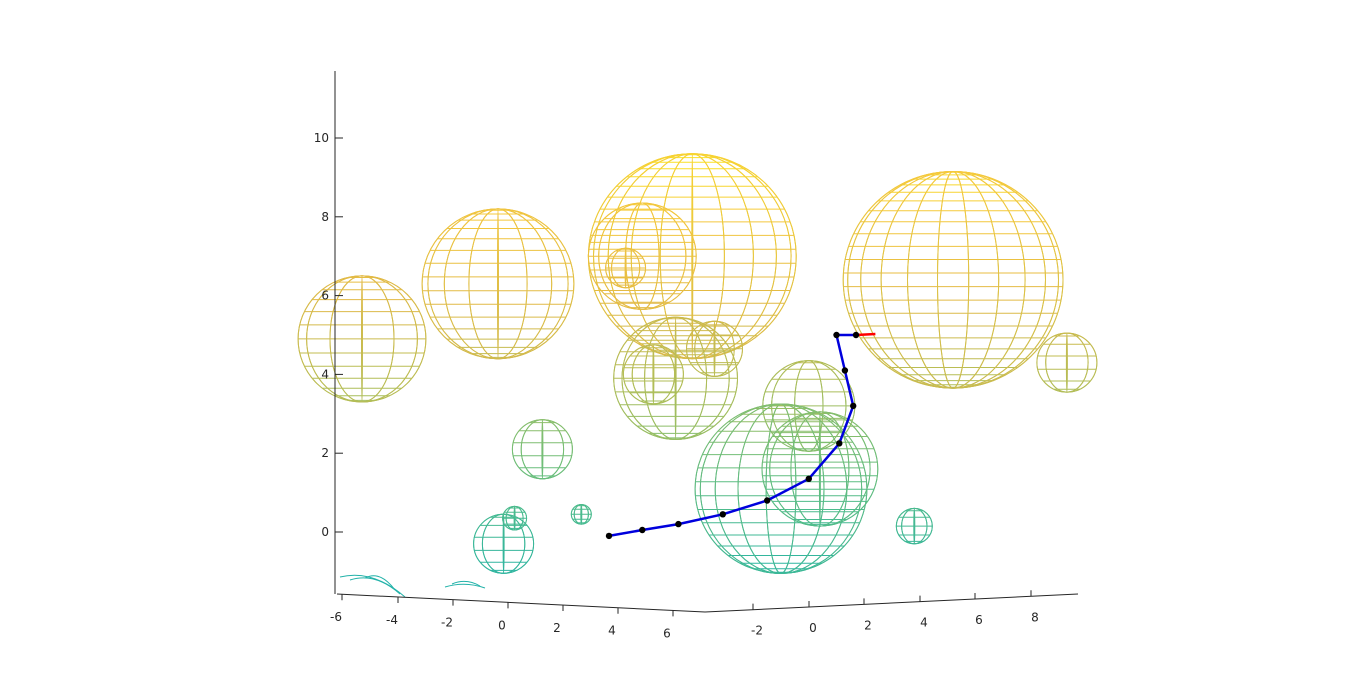 This screenshot has height=689, width=1366. Describe the element at coordinates (325, 453) in the screenshot. I see `z-tick-label: 2` at that location.